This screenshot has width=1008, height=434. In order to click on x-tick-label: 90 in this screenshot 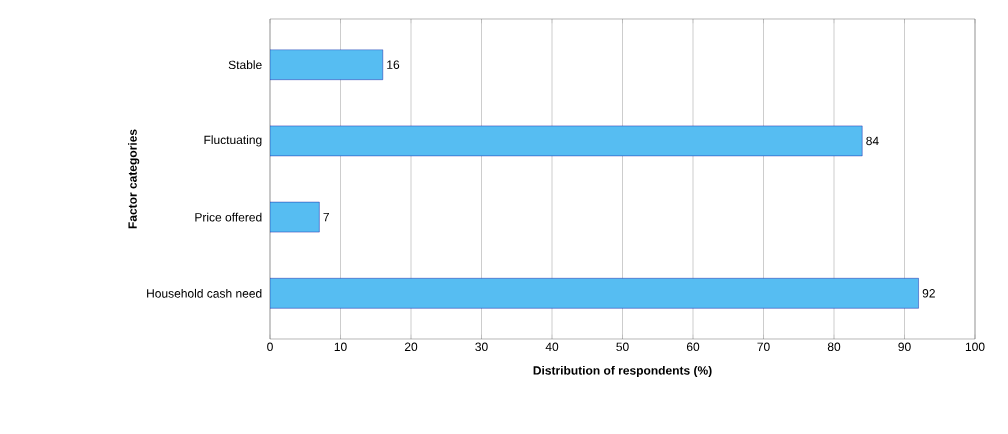, I will do `click(904, 347)`.